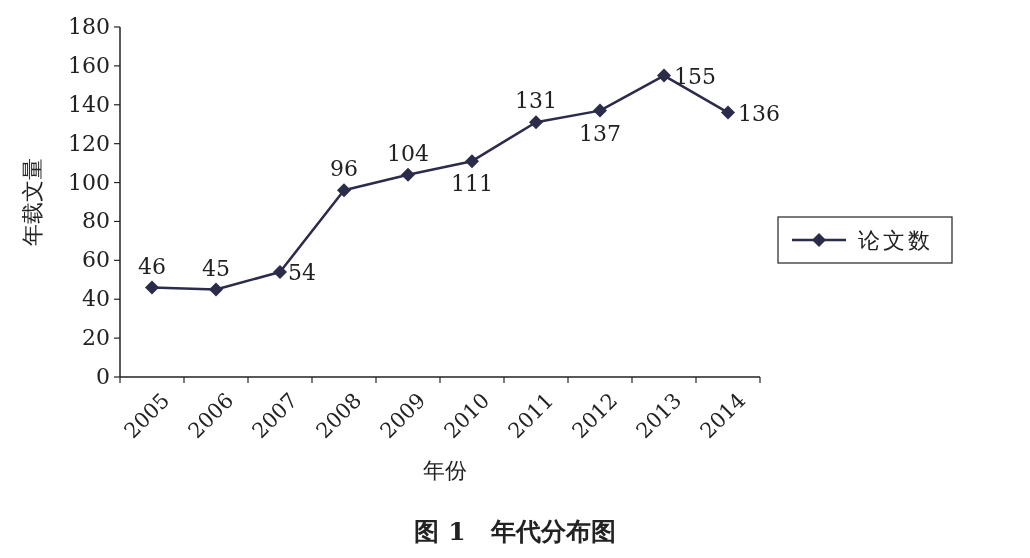 This screenshot has height=558, width=1030. Describe the element at coordinates (89, 65) in the screenshot. I see `y-tick-label: 160` at that location.